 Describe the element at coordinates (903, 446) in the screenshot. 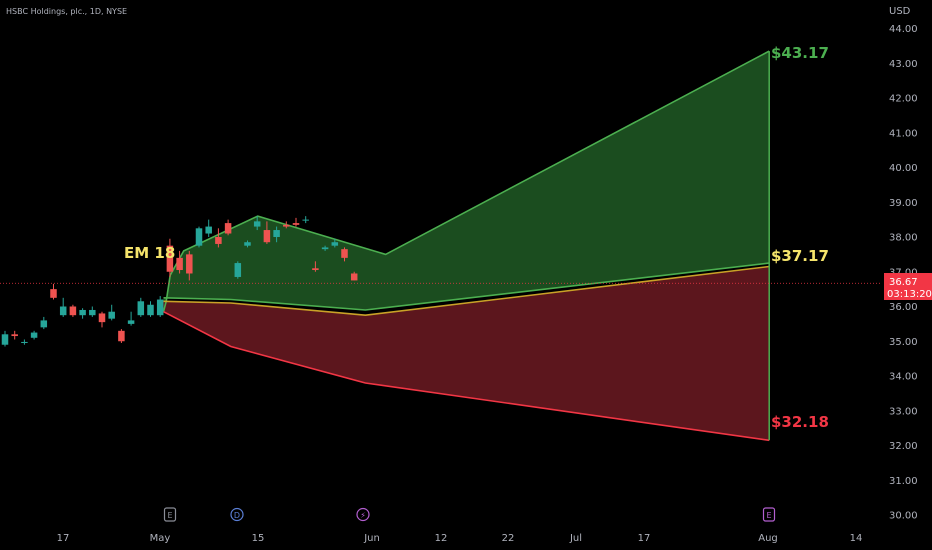

I see `y-tick-label: 32.00` at that location.